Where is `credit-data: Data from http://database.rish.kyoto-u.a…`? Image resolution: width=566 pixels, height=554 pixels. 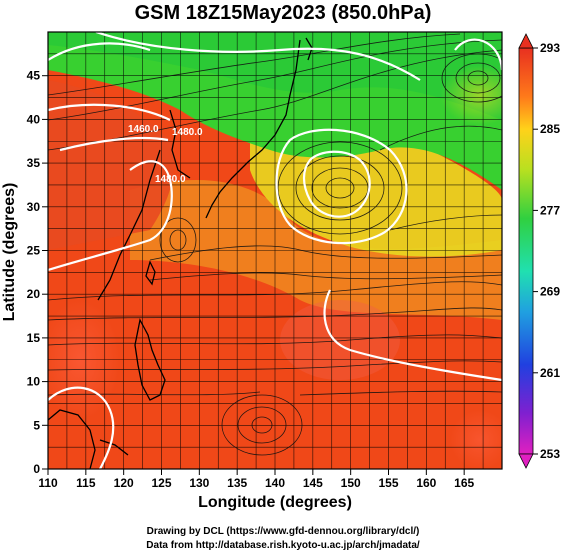 credit-data: Data from http://database.rish.kyoto-u.a… is located at coordinates (283, 545).